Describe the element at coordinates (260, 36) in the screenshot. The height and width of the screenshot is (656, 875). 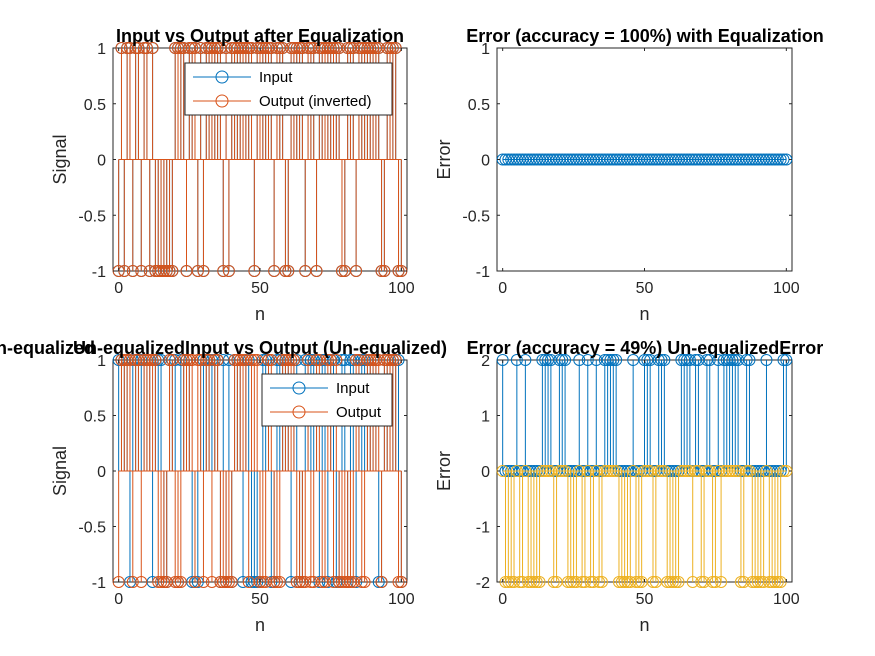
I see `chart-title: Input vs Output after Equalization` at that location.